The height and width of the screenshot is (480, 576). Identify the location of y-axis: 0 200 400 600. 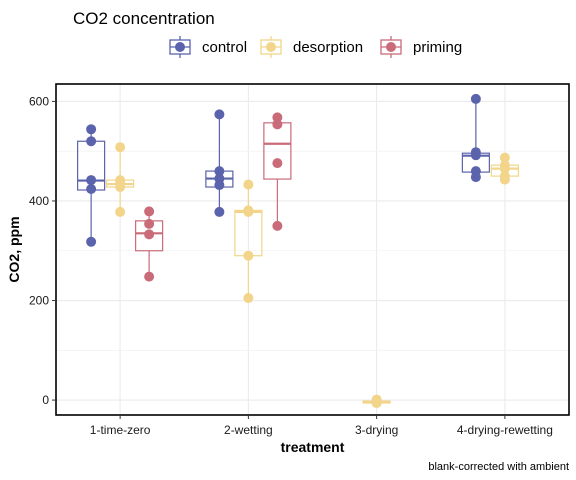
(42, 250).